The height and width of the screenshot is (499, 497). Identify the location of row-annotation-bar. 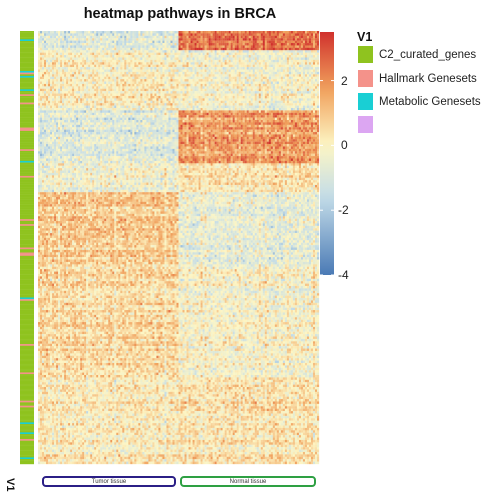
(27, 247).